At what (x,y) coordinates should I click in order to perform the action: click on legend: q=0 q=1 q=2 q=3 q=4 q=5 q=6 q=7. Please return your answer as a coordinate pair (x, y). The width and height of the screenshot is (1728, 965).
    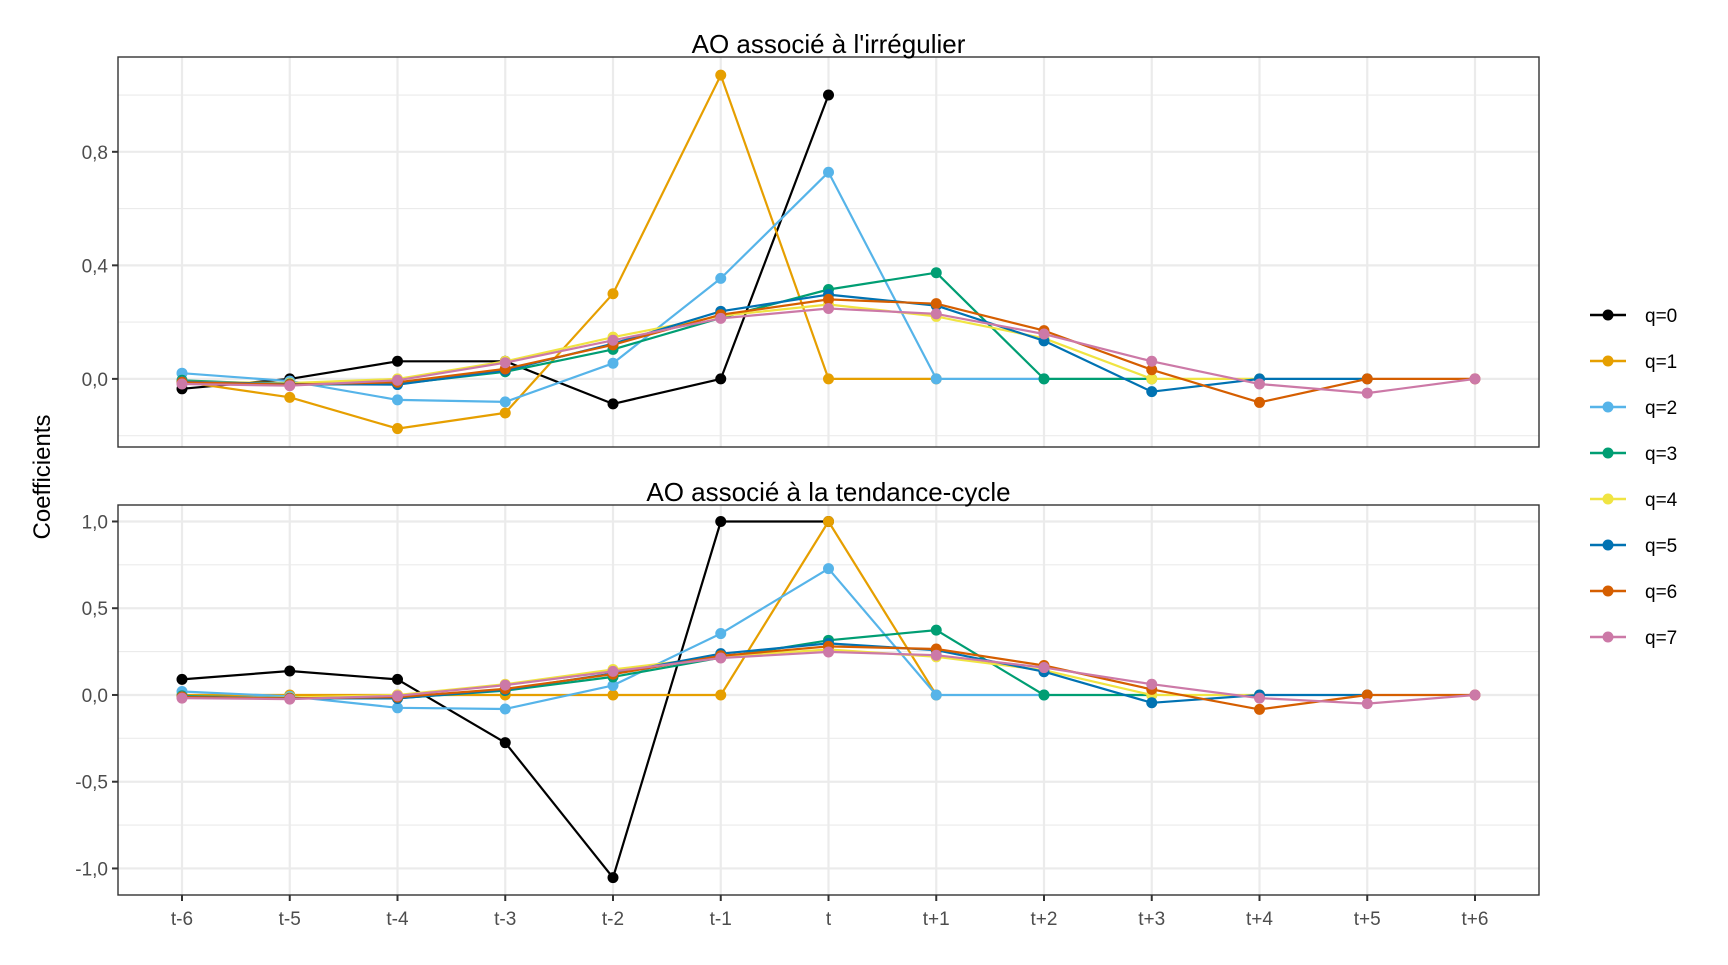
    Looking at the image, I should click on (1634, 477).